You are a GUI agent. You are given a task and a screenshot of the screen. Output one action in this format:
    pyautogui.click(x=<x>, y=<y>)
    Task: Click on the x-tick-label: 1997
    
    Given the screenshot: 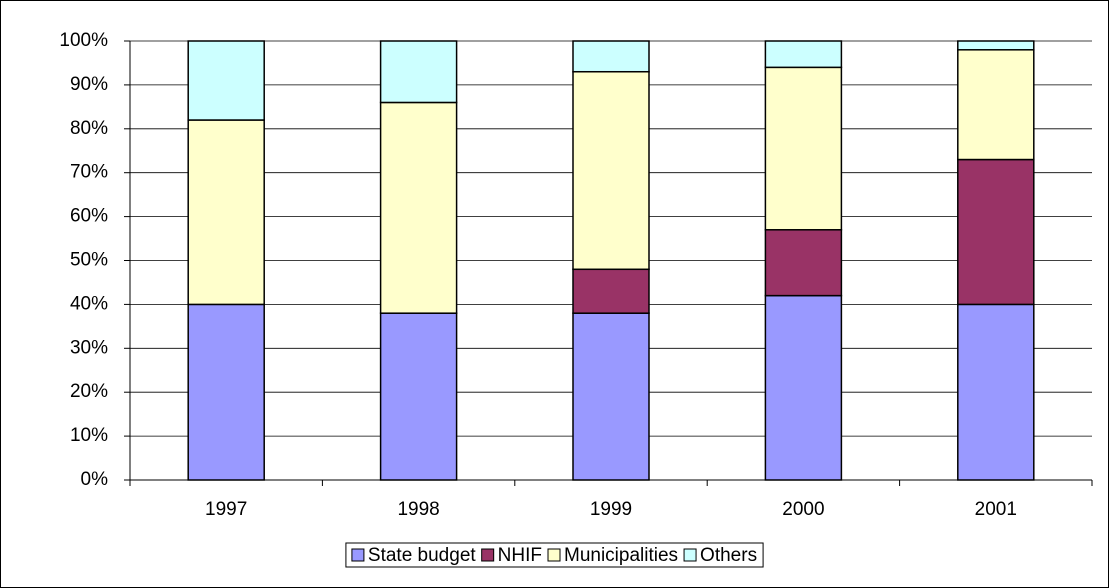 What is the action you would take?
    pyautogui.click(x=226, y=509)
    